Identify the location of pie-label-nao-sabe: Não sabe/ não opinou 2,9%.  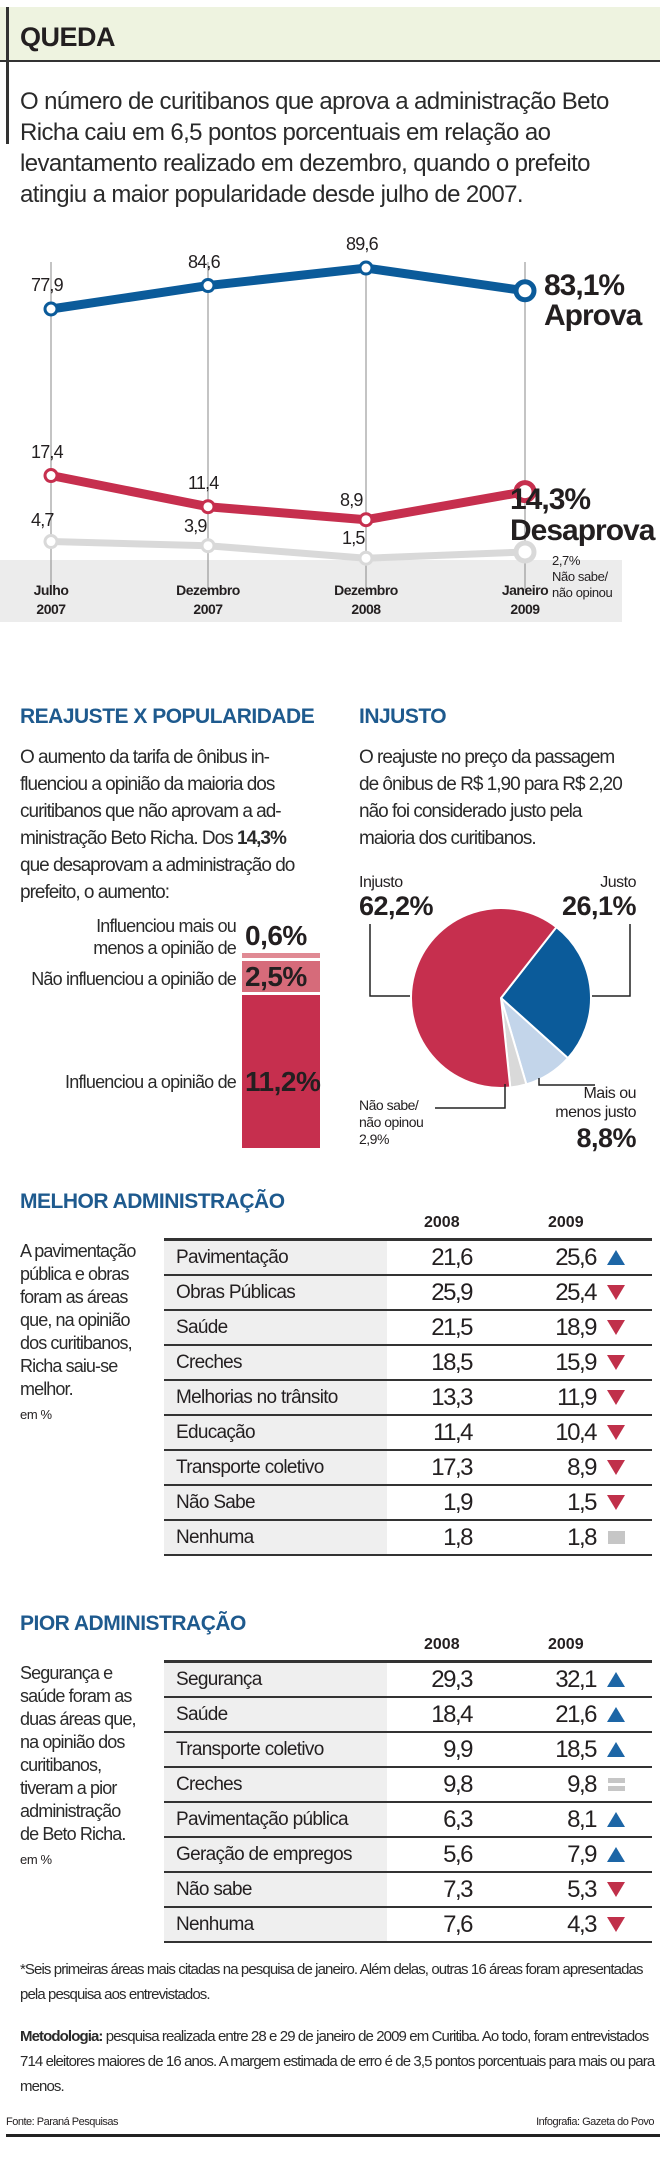
(391, 1122).